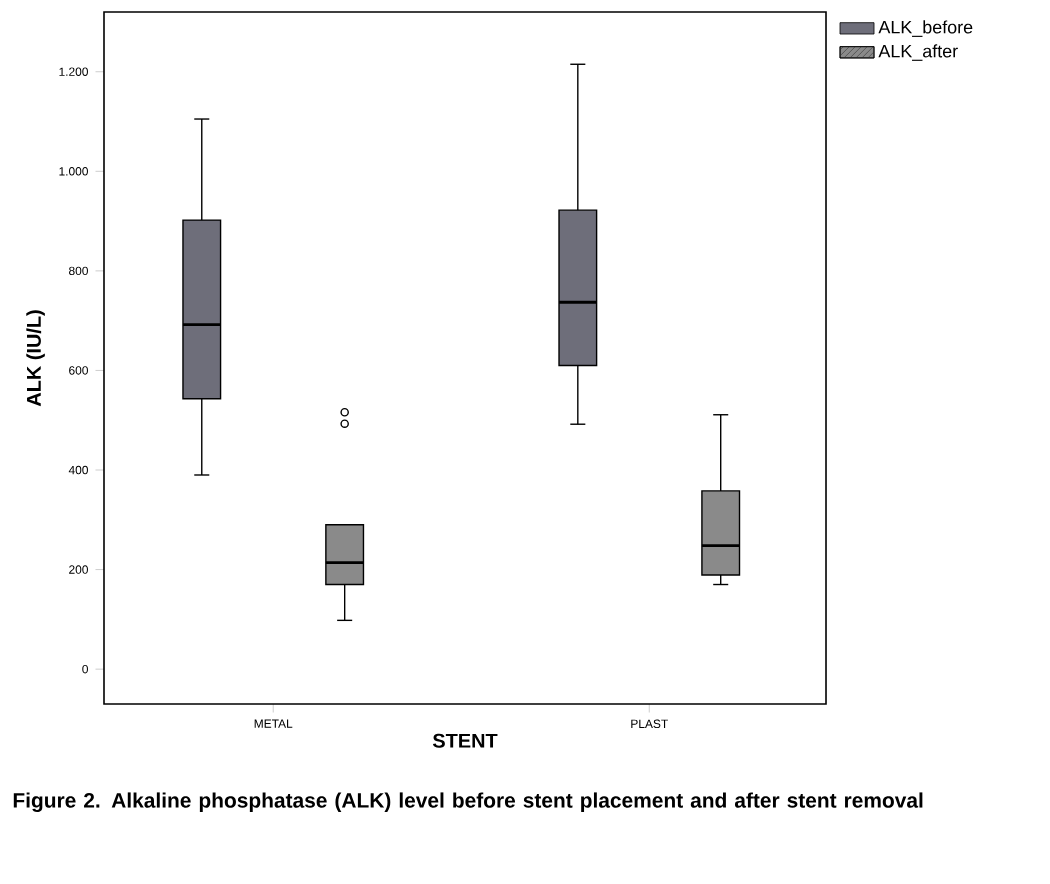 The height and width of the screenshot is (884, 1050). What do you see at coordinates (918, 52) in the screenshot?
I see `legend-label: ALK_after` at bounding box center [918, 52].